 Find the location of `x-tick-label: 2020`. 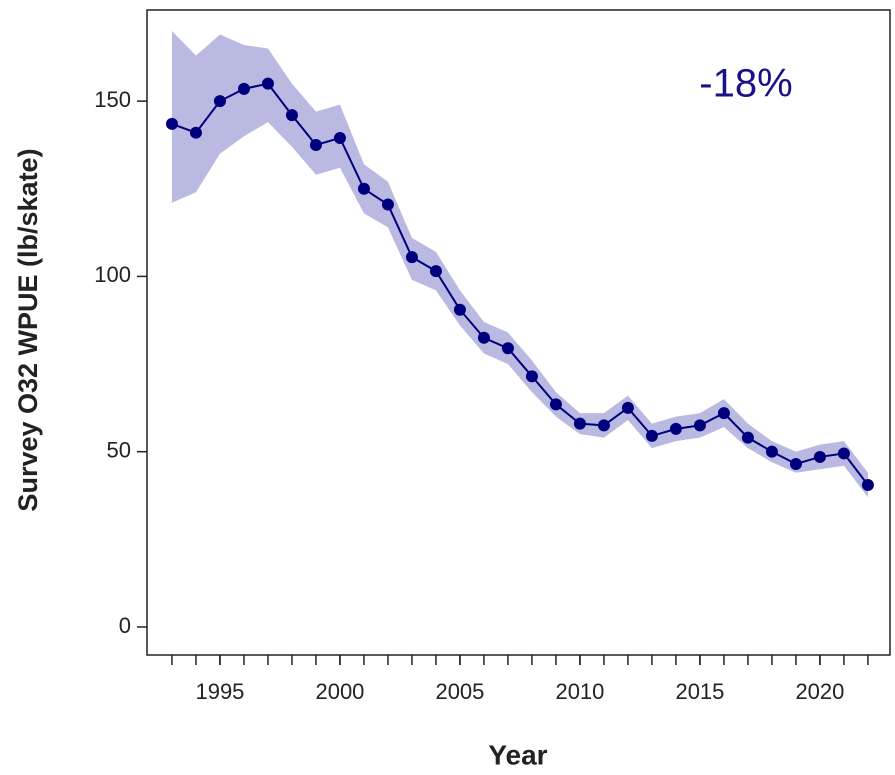

x-tick-label: 2020 is located at coordinates (819, 691).